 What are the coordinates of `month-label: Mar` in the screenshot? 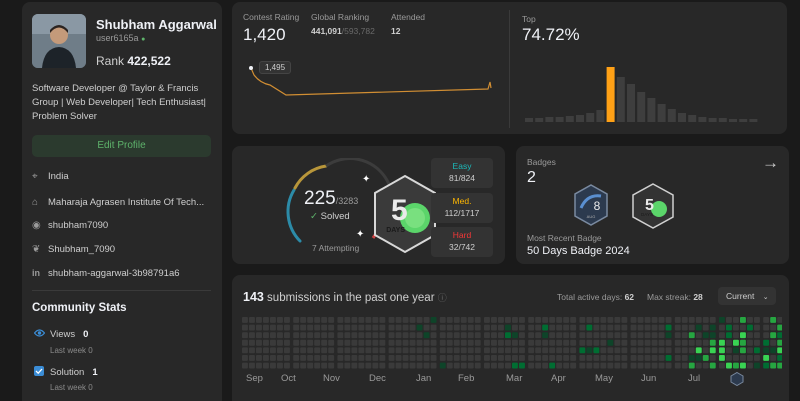 It's located at (514, 378).